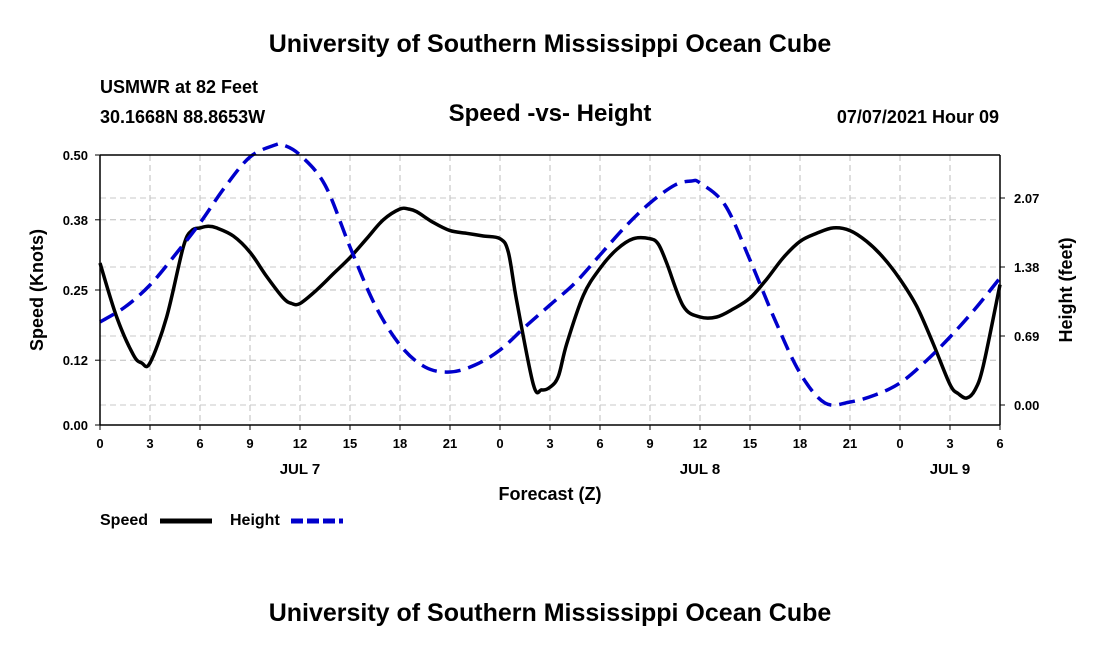 The width and height of the screenshot is (1100, 650). Describe the element at coordinates (917, 117) in the screenshot. I see `forecast-datetime: 07/07/2021 Hour 09` at that location.